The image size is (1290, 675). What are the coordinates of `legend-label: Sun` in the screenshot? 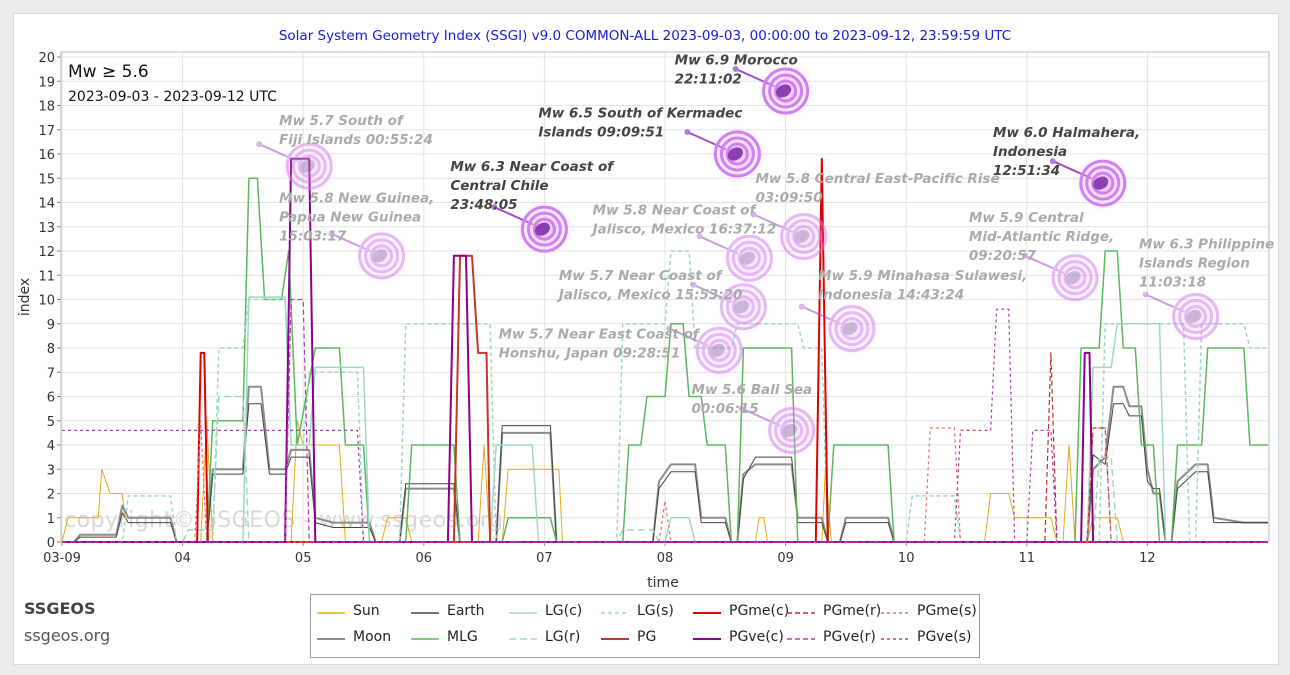 It's located at (366, 611).